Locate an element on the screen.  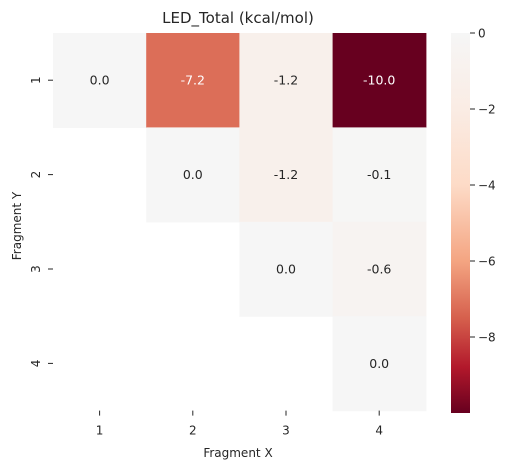
x-axis-ticks: 1 2 3 4 is located at coordinates (239, 424).